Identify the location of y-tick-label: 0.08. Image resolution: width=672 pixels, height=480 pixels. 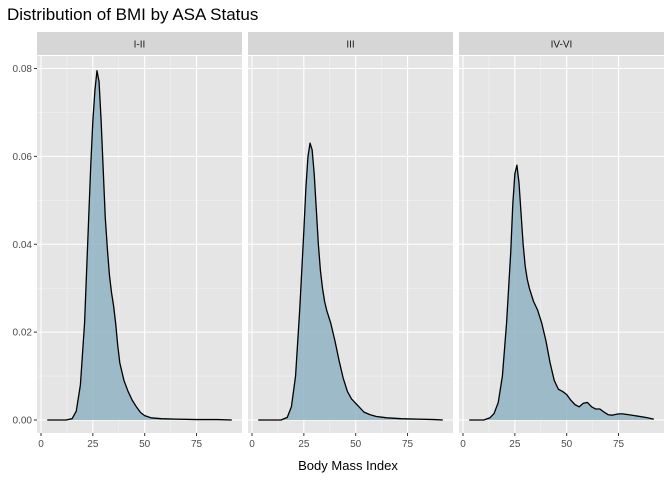
(23, 69).